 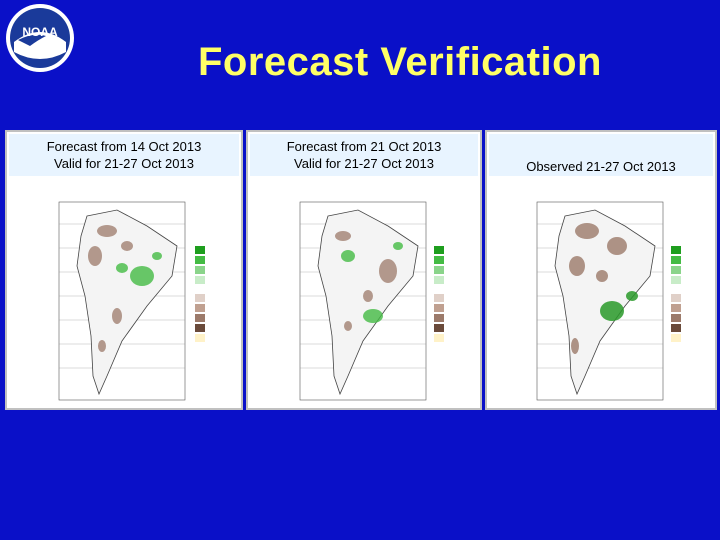 I want to click on logo-text: NOAA, so click(x=40, y=32).